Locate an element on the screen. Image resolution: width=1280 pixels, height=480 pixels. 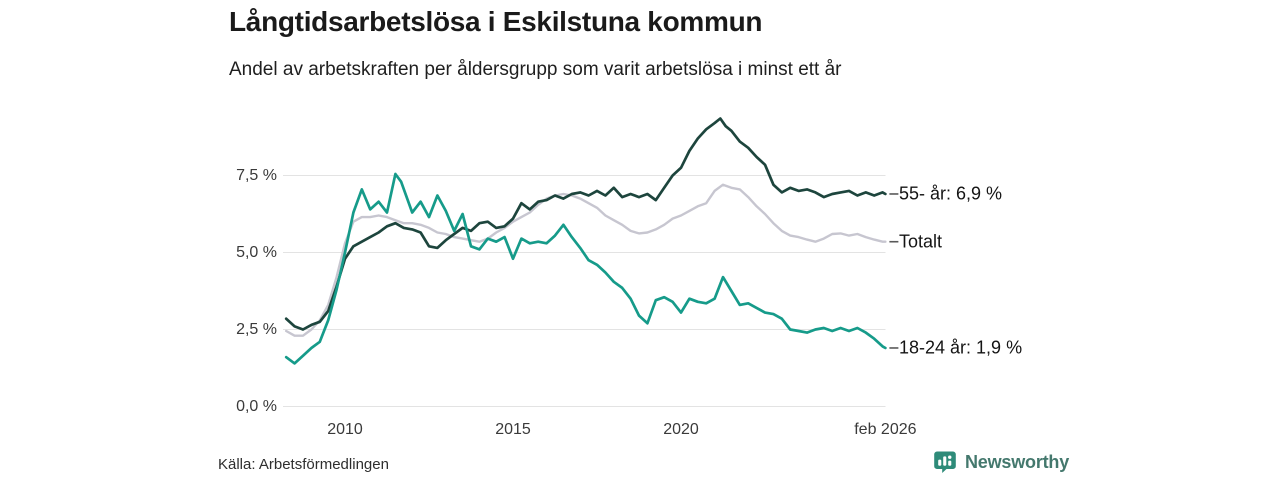
x-axis-tick-label: 2020 is located at coordinates (681, 429).